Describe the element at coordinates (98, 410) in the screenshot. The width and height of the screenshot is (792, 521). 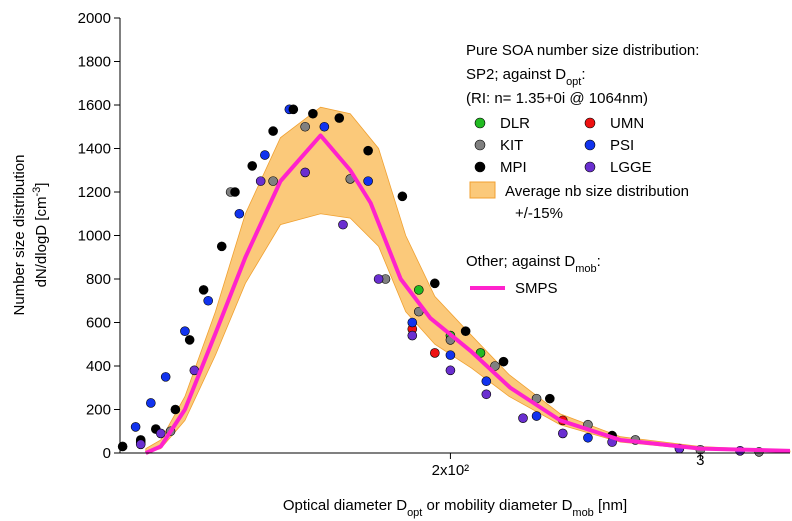
I see `y-tick-label: 200` at that location.